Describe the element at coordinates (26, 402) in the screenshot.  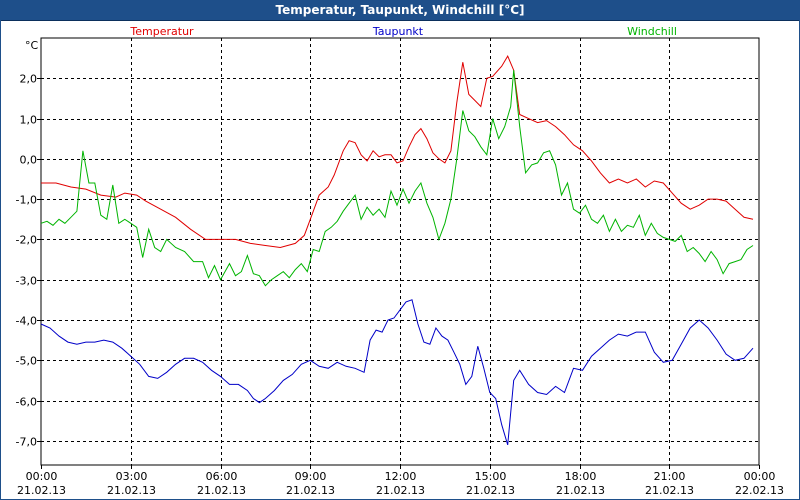
I see `y-tick-label: -6,0` at that location.